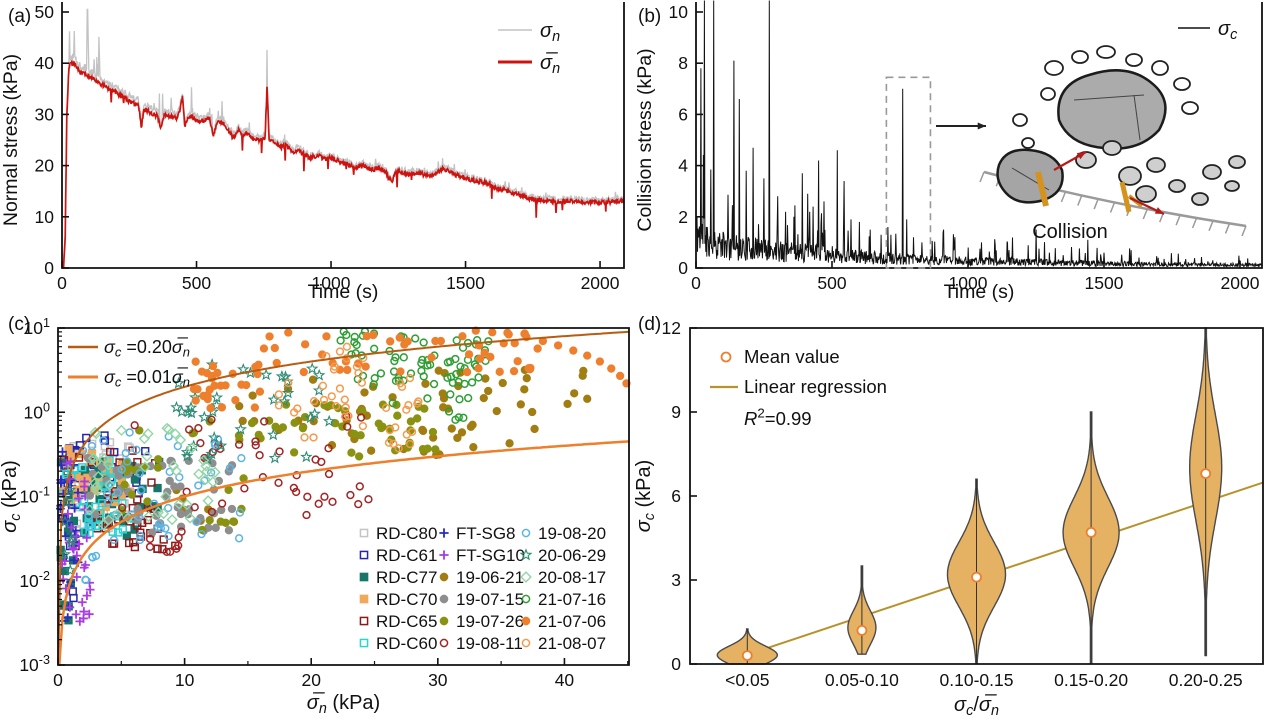  Describe the element at coordinates (778, 417) in the screenshot. I see `svg-text: R2=0.99` at that location.